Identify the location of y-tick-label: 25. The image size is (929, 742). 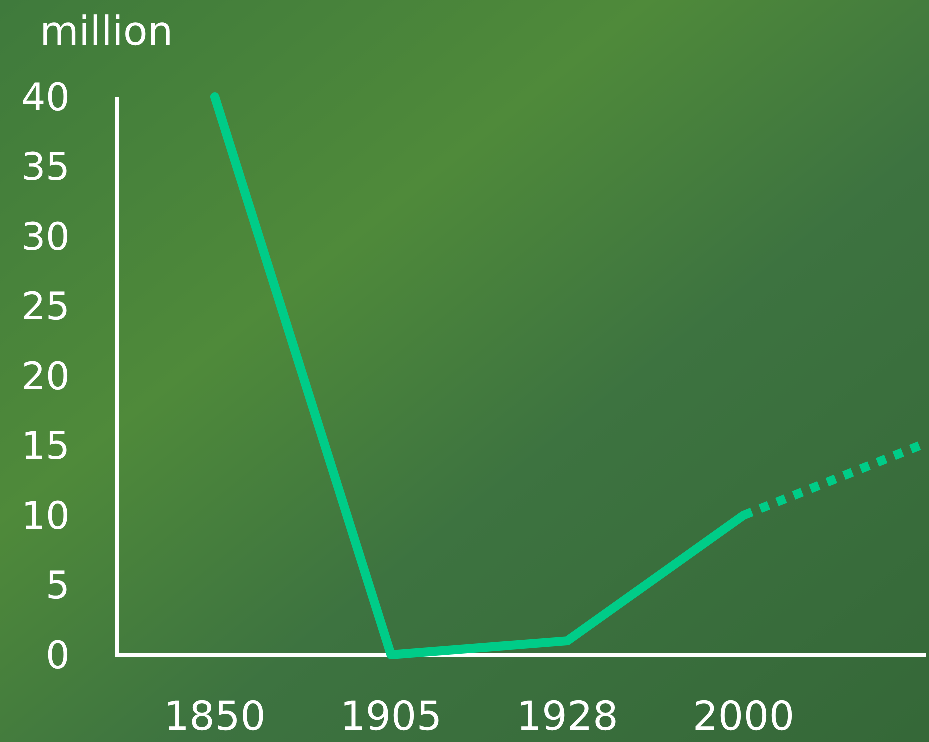
(46, 306).